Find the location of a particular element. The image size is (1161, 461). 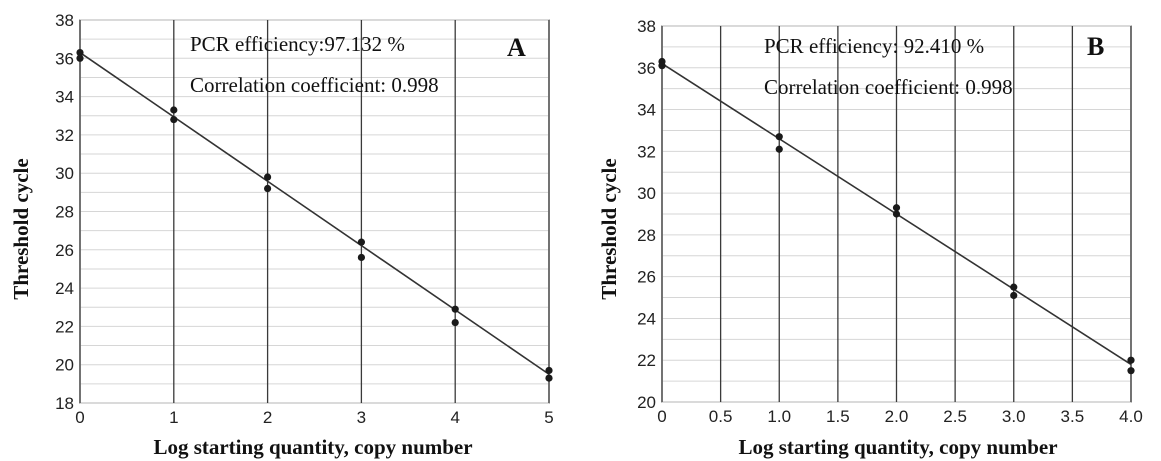

x-tick-label: 2 is located at coordinates (267, 417).